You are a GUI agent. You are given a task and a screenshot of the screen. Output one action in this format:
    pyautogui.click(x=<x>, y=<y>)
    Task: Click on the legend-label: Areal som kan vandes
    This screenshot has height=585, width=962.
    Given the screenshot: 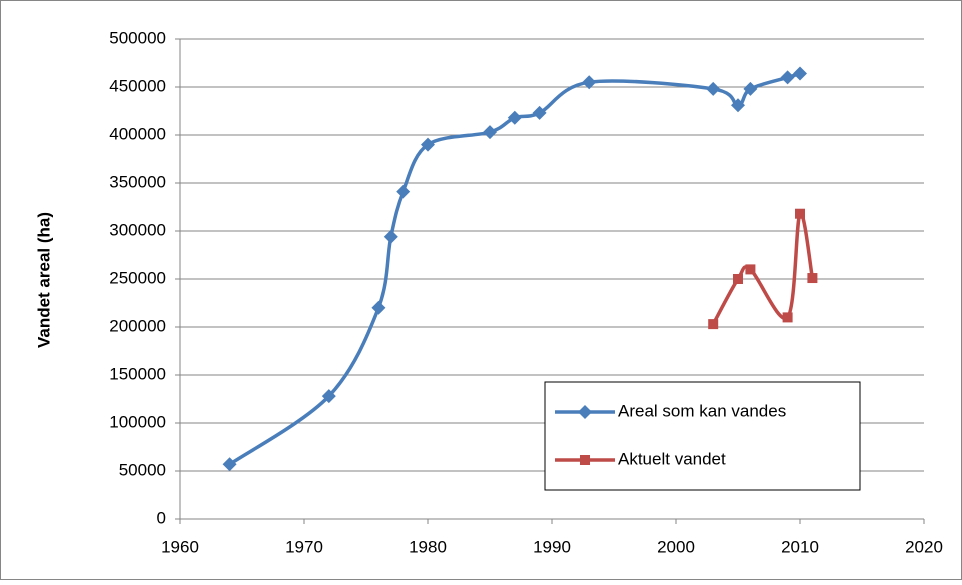 What is the action you would take?
    pyautogui.click(x=702, y=410)
    